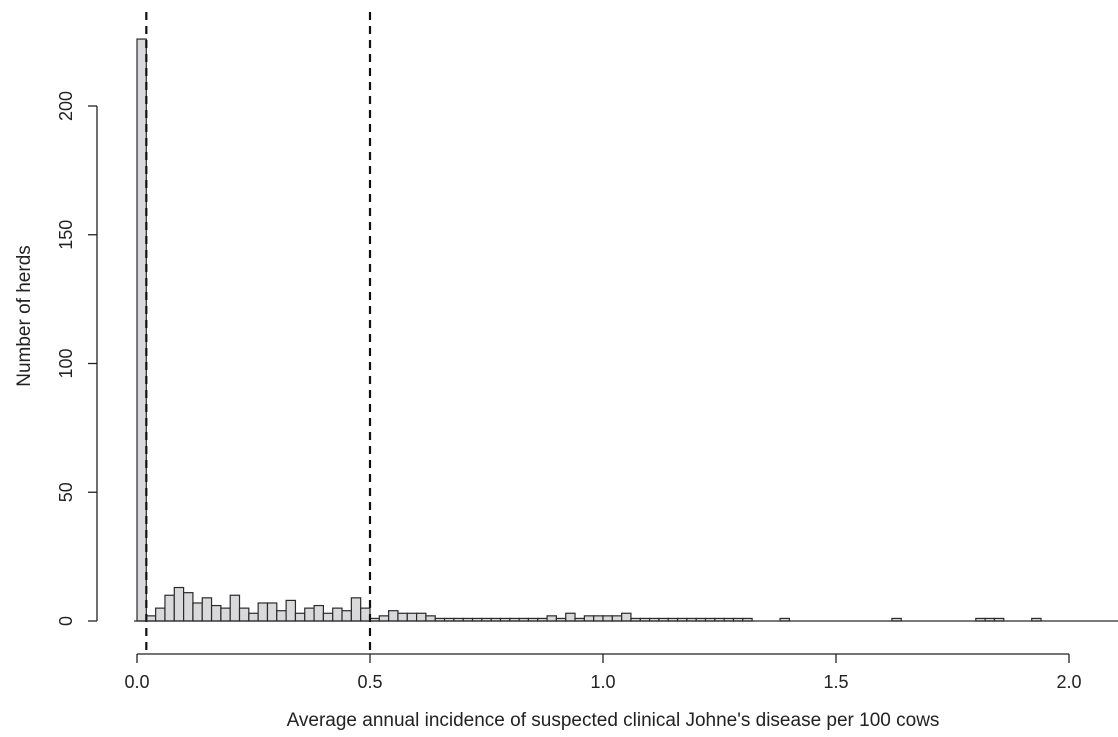 The image size is (1118, 737). I want to click on x-axis: 0.0 0.5 1.0 1.5 2.0, so click(603, 672).